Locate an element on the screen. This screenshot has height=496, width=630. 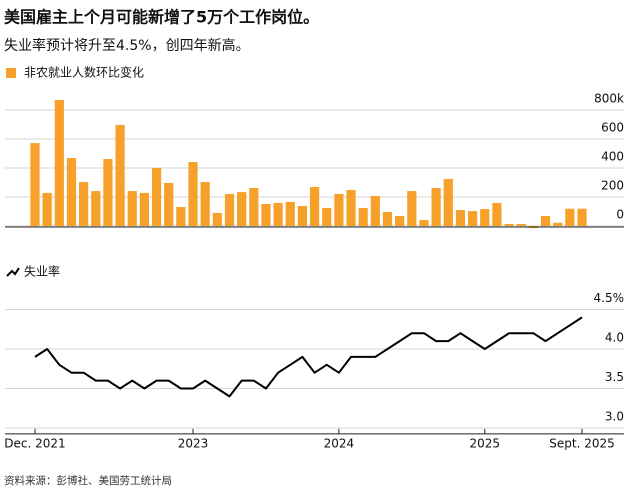
y-tick-label: 0 is located at coordinates (620, 215).